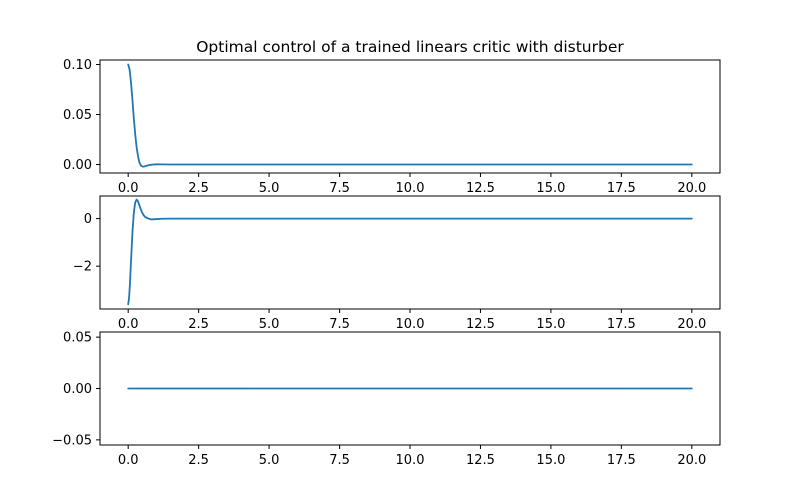 This screenshot has height=500, width=800. What do you see at coordinates (88, 219) in the screenshot?
I see `y-tick-label: 0` at bounding box center [88, 219].